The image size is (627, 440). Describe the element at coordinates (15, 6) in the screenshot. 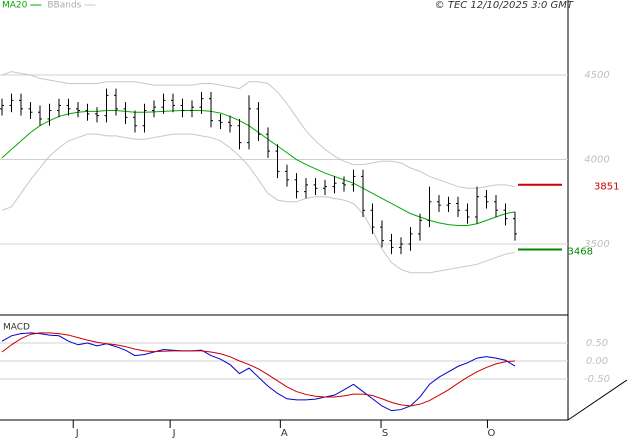

I see `legend-entry: MA20` at that location.